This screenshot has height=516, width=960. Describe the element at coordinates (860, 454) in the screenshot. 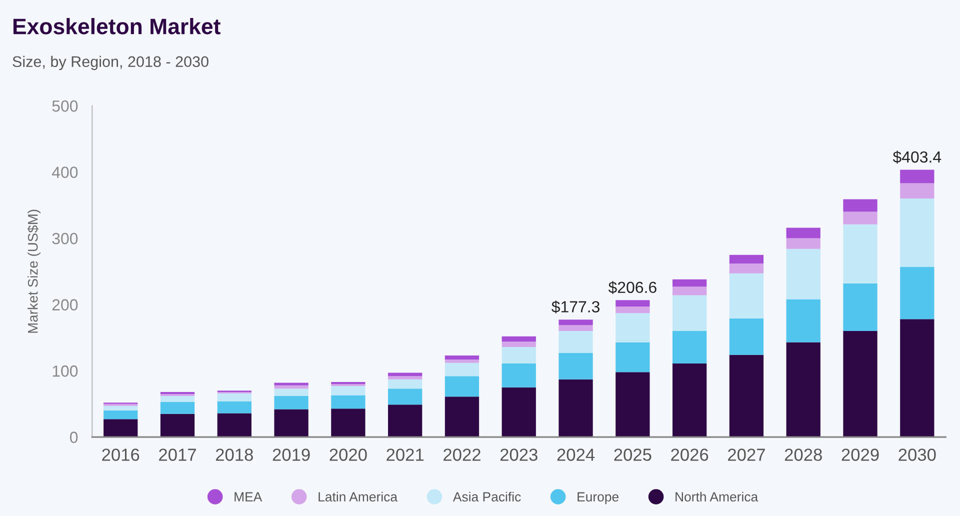

I see `x-tick-label: 2029` at that location.